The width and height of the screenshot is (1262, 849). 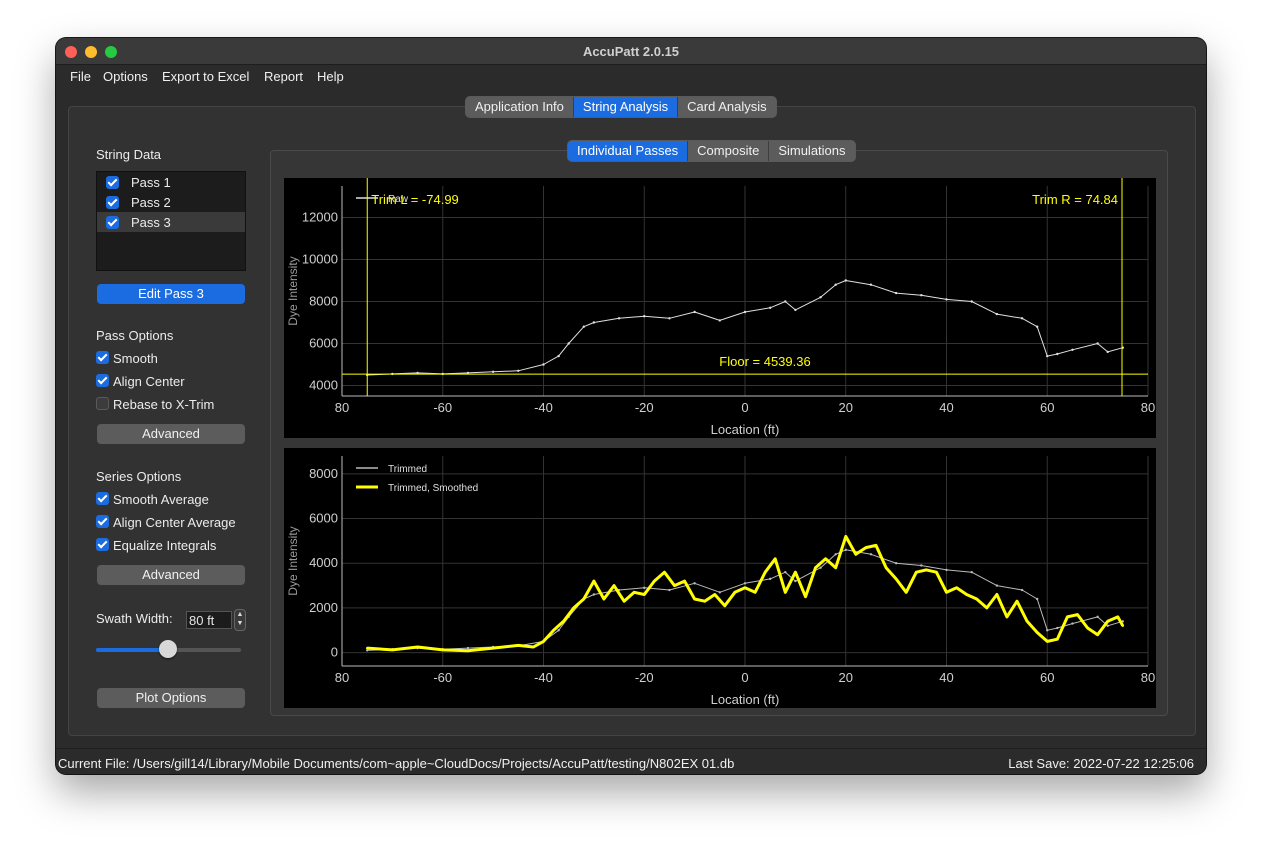 I want to click on menu-file: File, so click(x=80, y=76).